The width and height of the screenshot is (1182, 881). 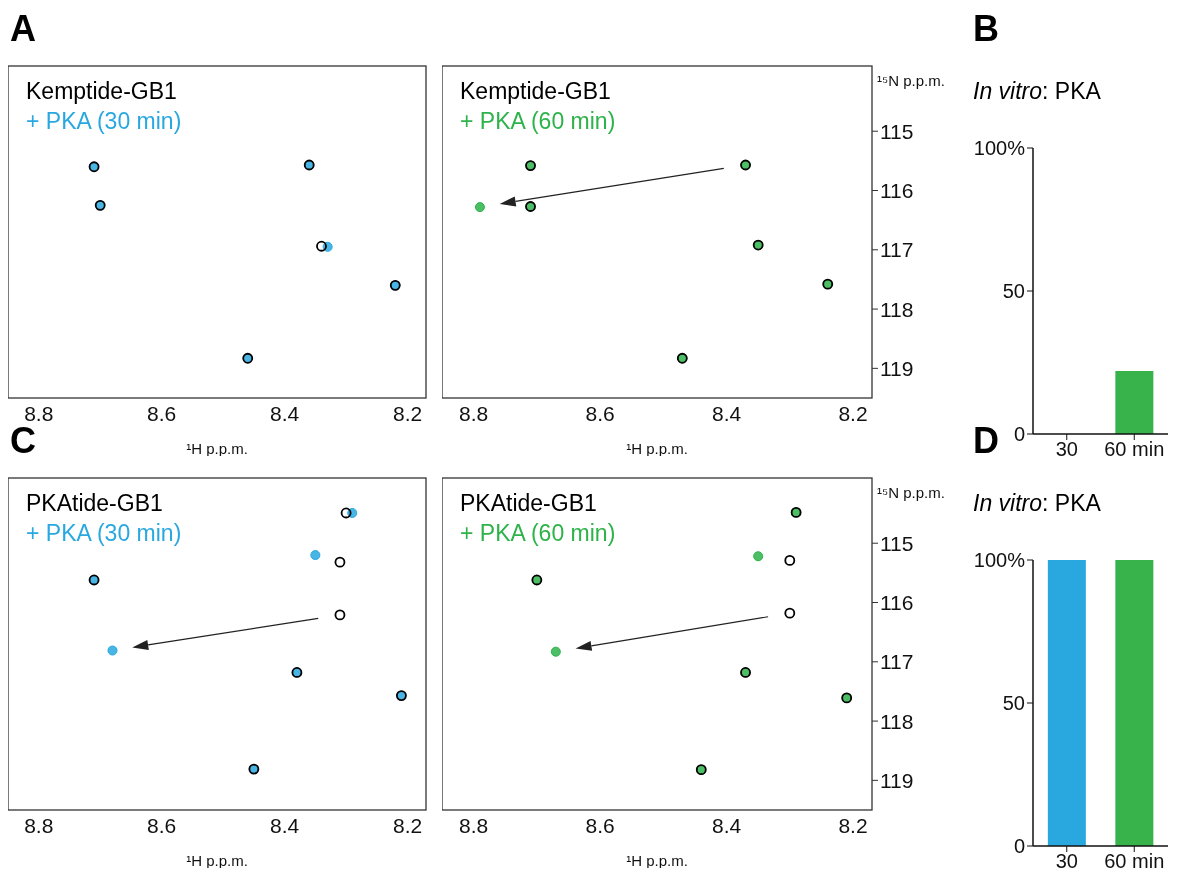 What do you see at coordinates (986, 441) in the screenshot?
I see `text: D` at bounding box center [986, 441].